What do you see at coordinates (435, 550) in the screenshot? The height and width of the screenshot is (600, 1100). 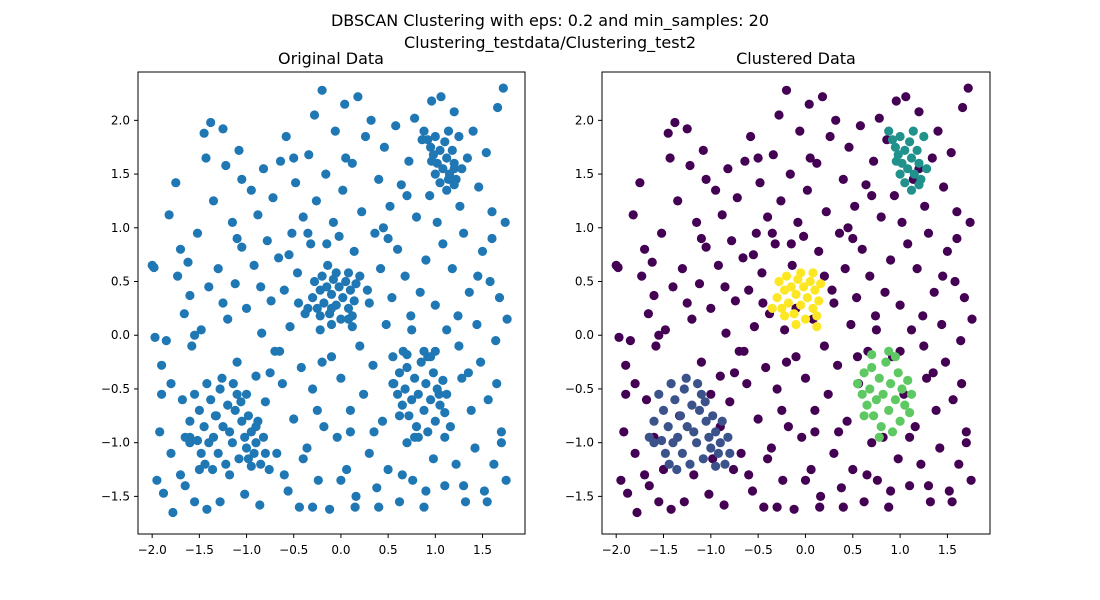 I see `x-tick-label: 1.0` at bounding box center [435, 550].